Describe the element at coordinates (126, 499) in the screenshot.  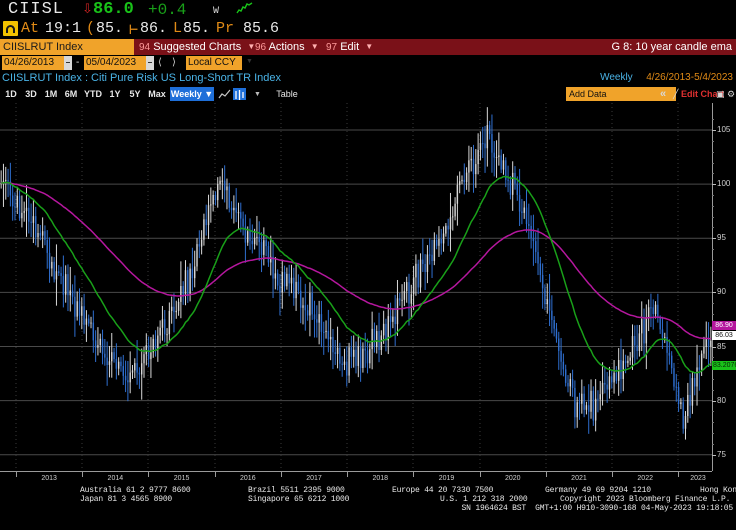
I see `footer-contact: Japan 81 3 4565 8900` at that location.